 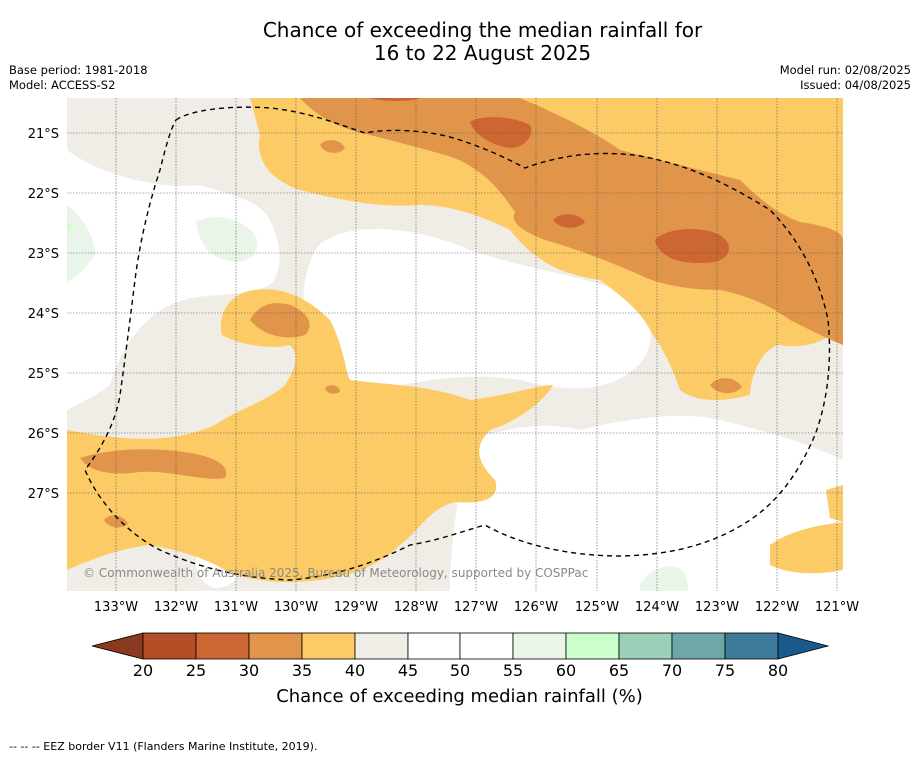 I want to click on lon-label-130: 130°W, so click(x=296, y=607).